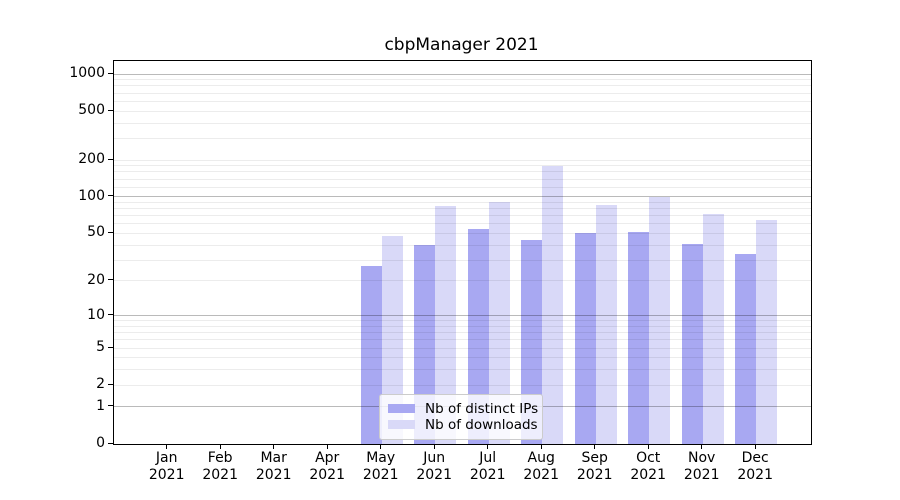  What do you see at coordinates (648, 466) in the screenshot?
I see `x-tick-label: Oct 2021` at bounding box center [648, 466].